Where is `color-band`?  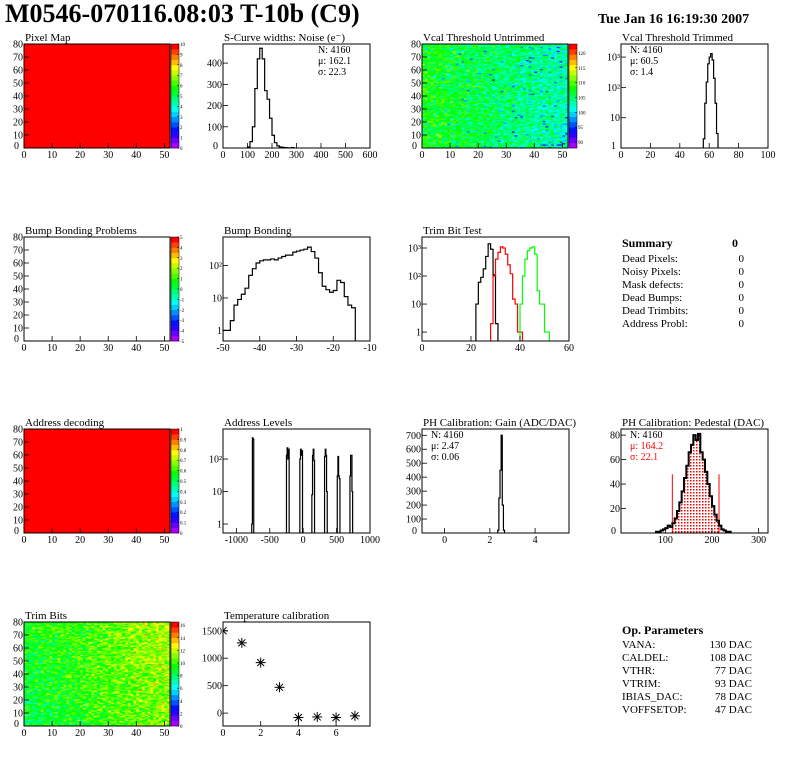 color-band is located at coordinates (573, 119).